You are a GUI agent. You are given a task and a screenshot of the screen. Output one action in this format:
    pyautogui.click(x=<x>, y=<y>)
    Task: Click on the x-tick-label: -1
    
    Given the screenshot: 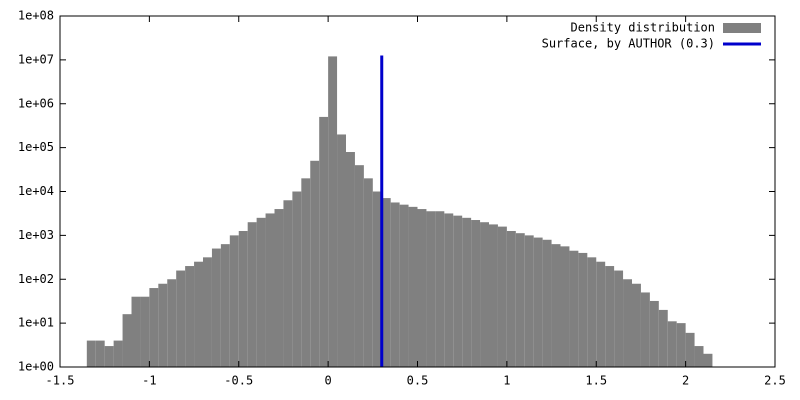 What is the action you would take?
    pyautogui.click(x=149, y=381)
    